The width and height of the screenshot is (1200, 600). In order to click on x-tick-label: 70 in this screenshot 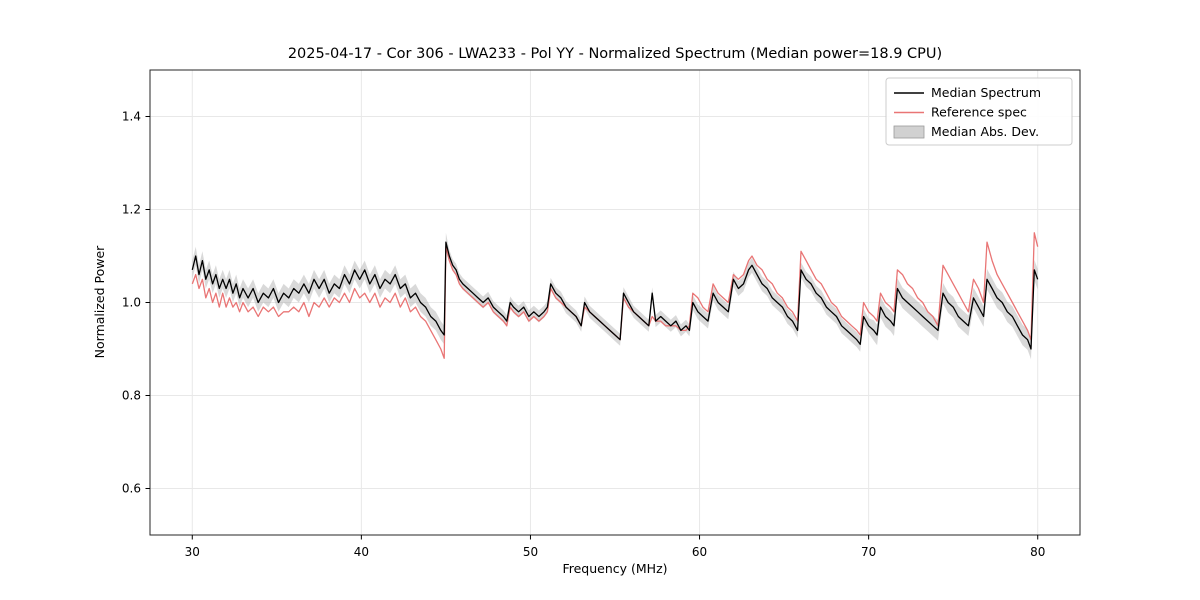, I will do `click(868, 552)`.